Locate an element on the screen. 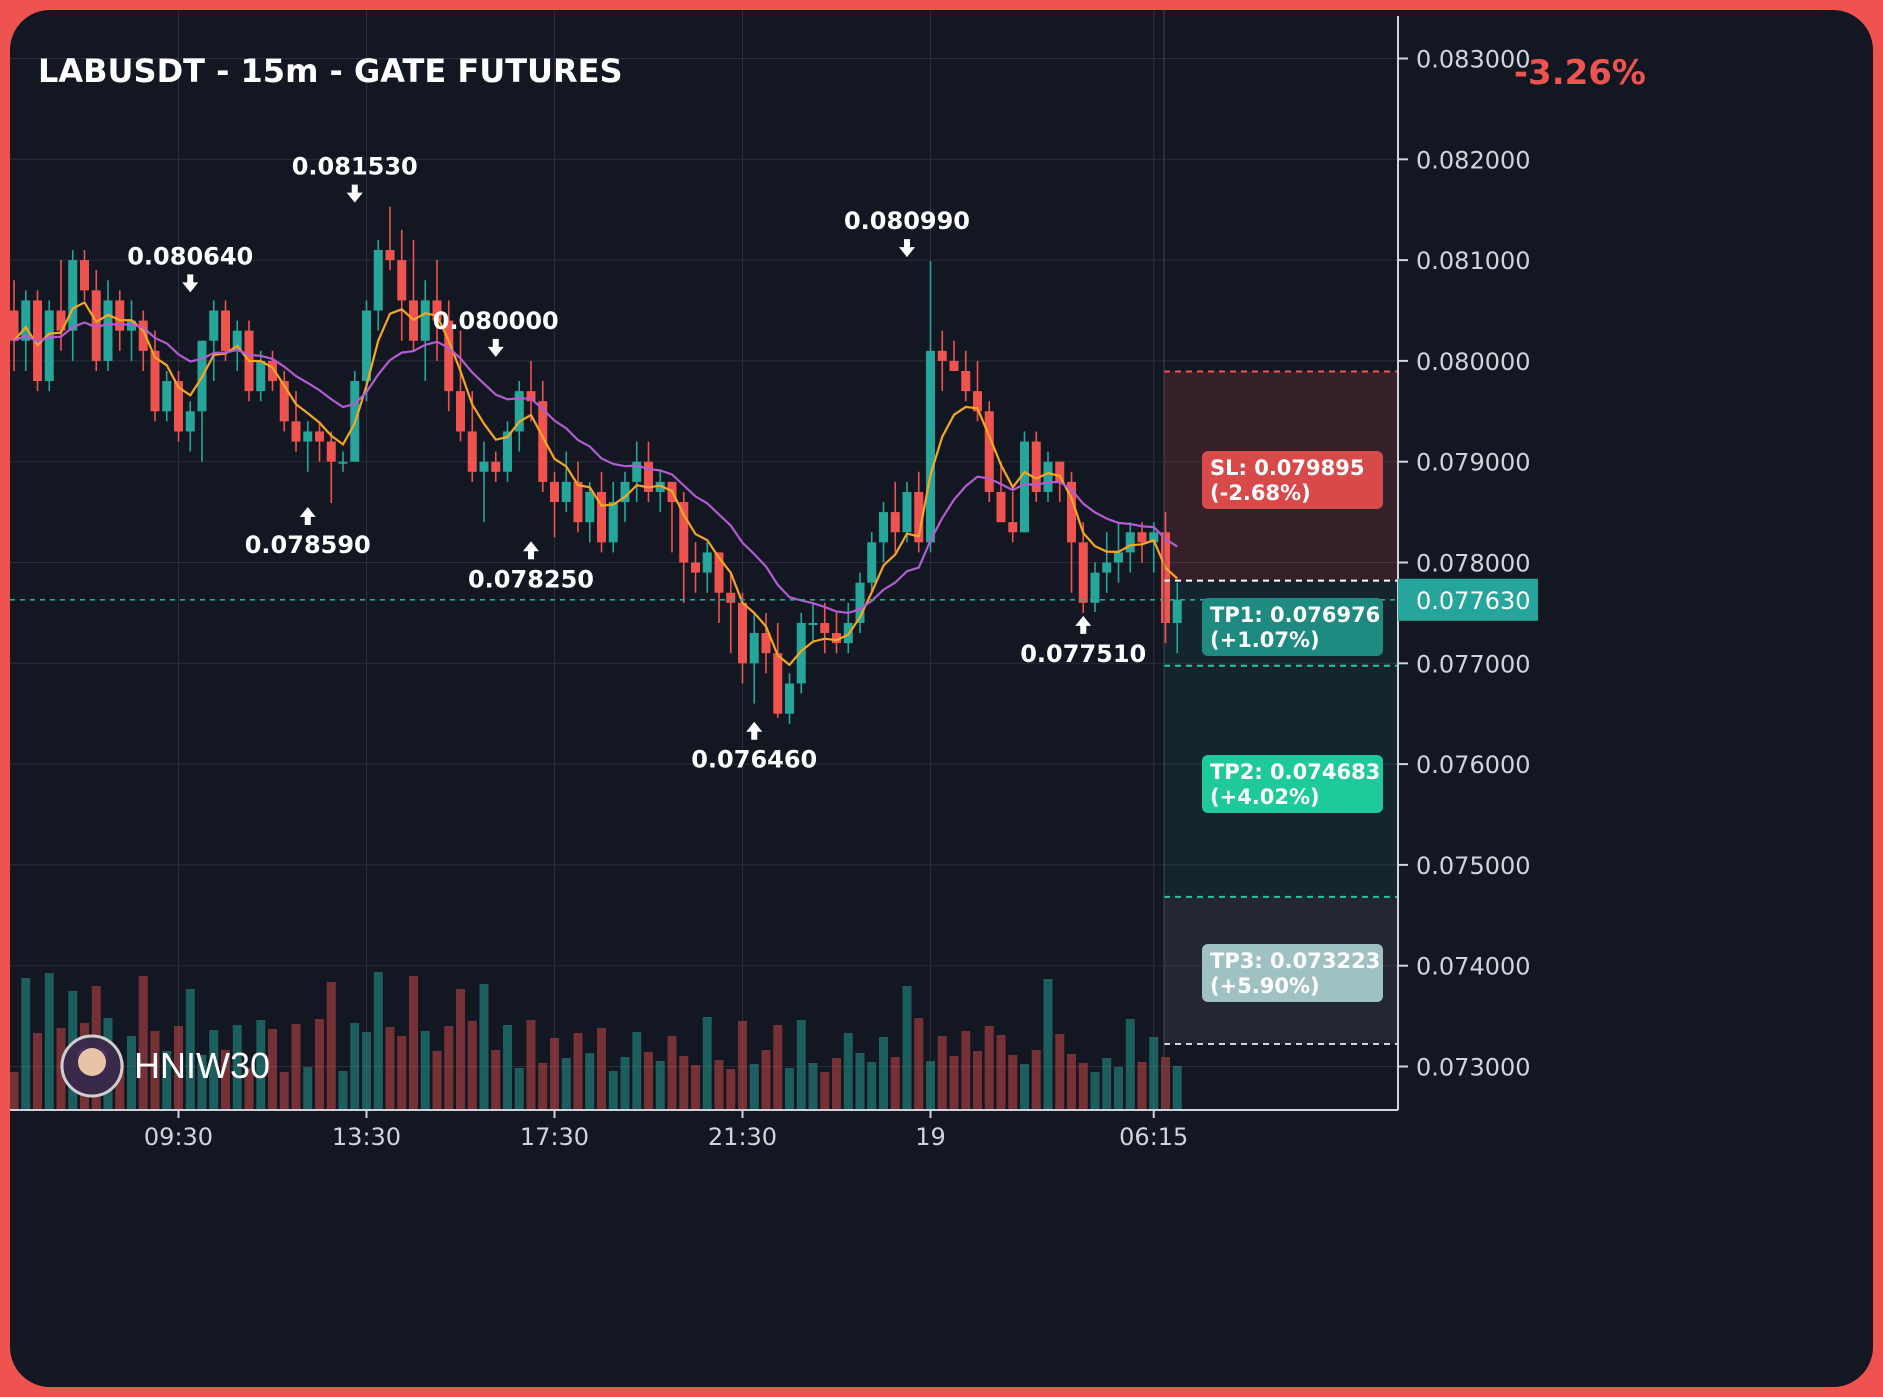  watermark: HNIW30 is located at coordinates (165, 1066).